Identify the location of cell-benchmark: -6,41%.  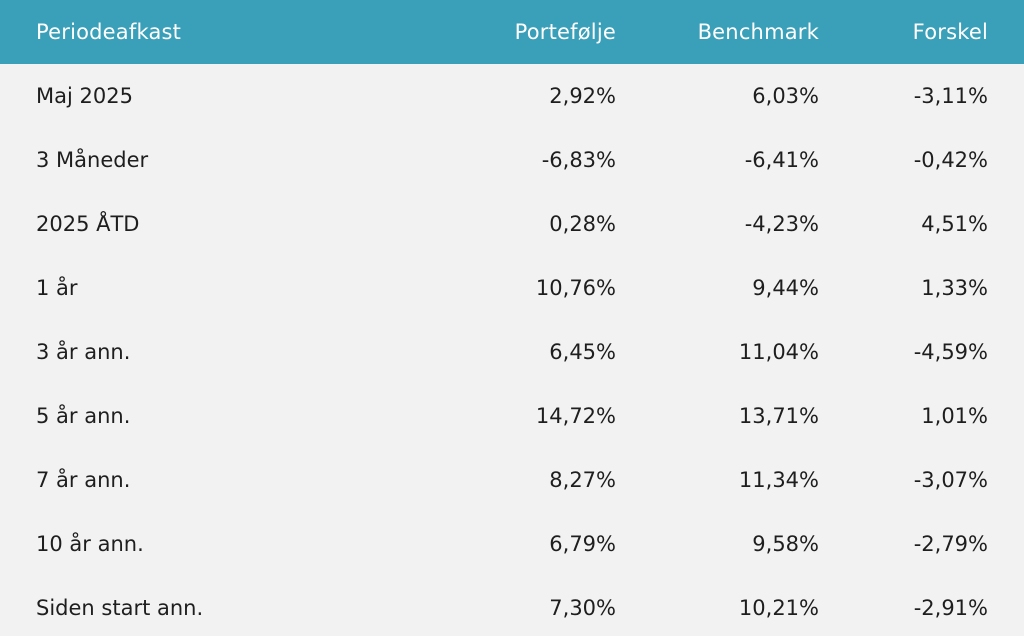
(781, 160).